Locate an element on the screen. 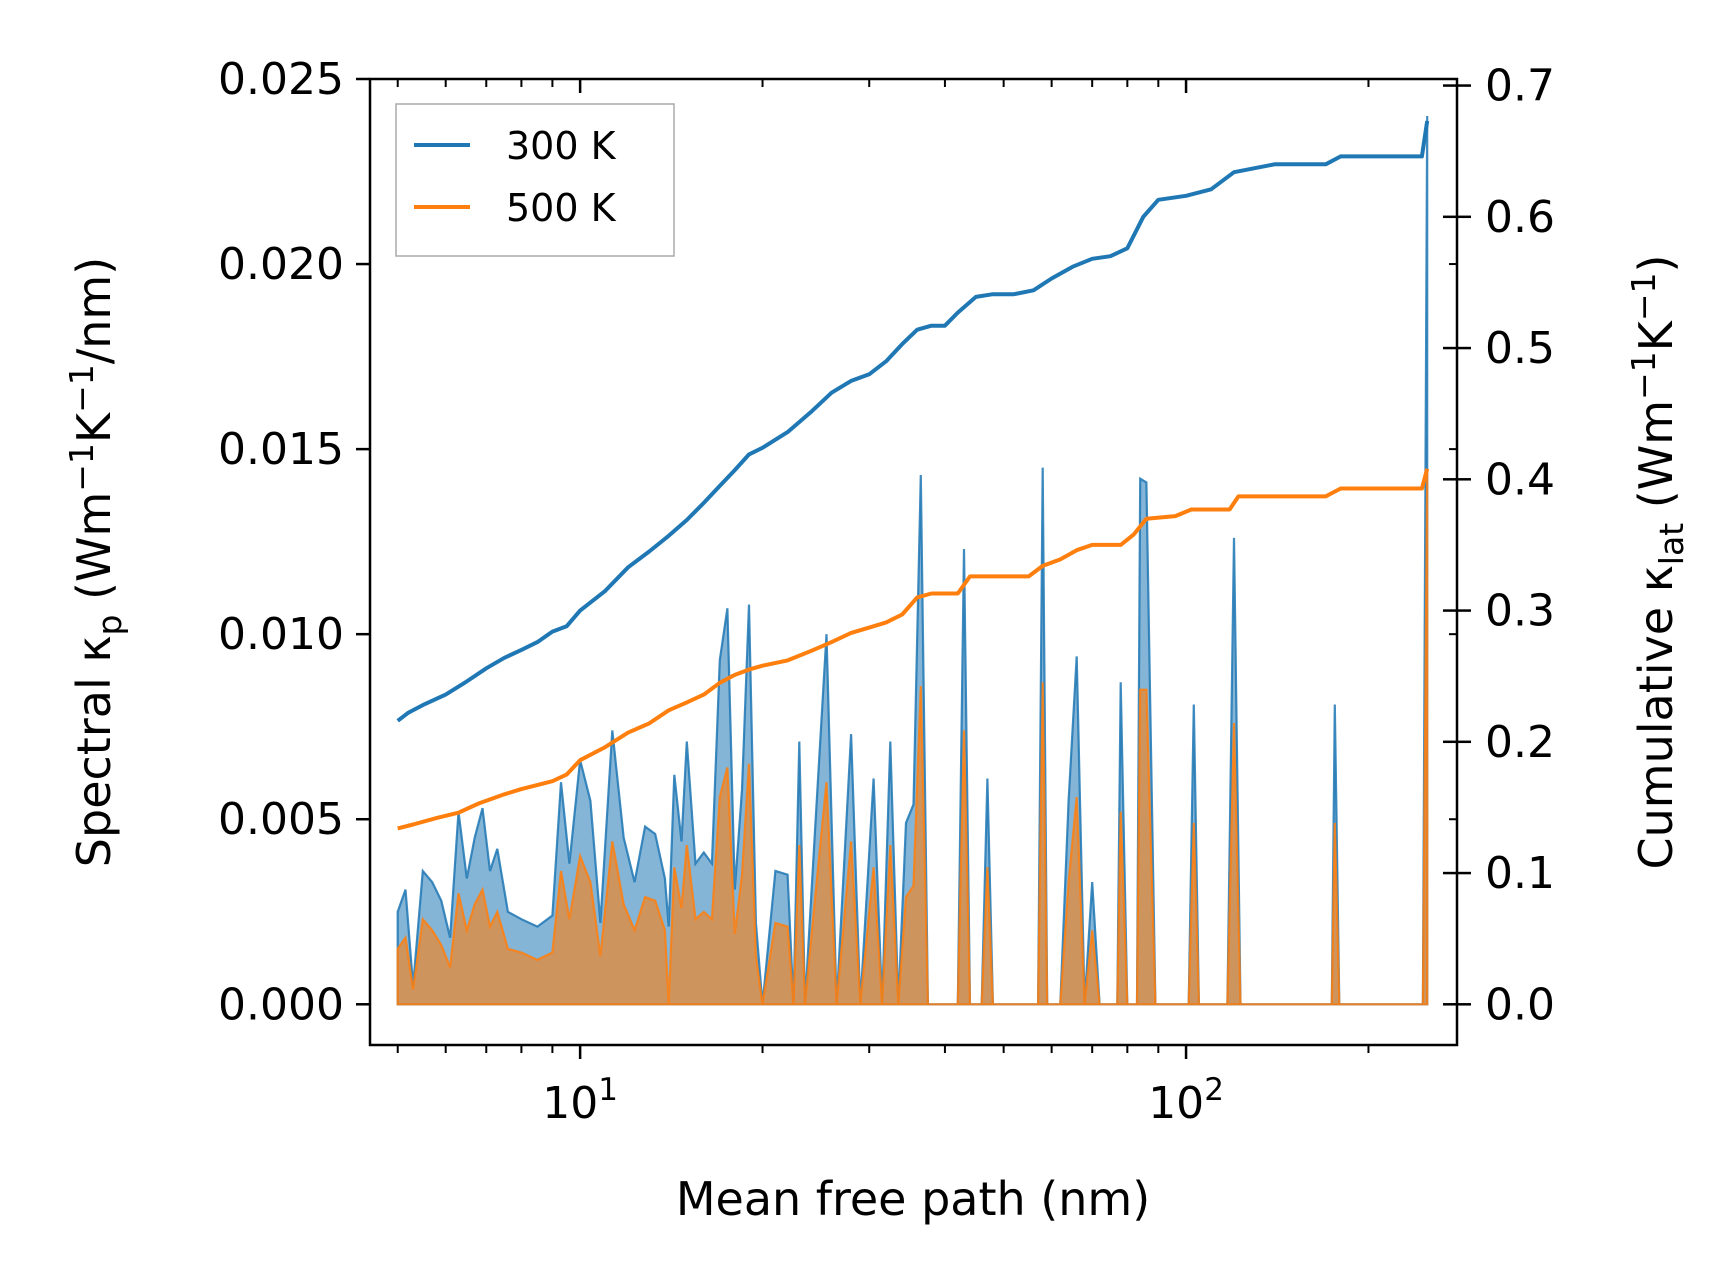 The width and height of the screenshot is (1716, 1271). right-tick-label: 0.1 is located at coordinates (1520, 873).